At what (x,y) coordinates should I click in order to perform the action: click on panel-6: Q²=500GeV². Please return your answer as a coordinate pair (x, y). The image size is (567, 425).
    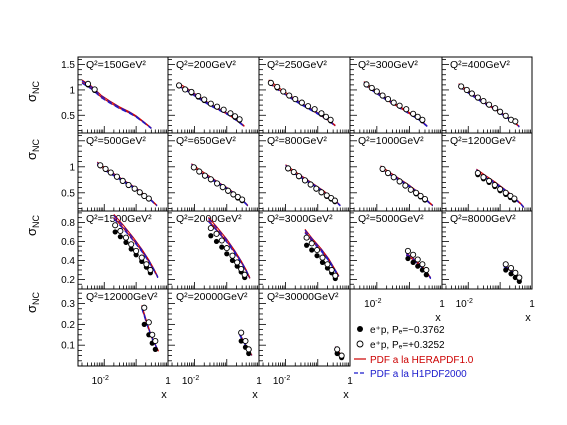
    Looking at the image, I should click on (123, 172).